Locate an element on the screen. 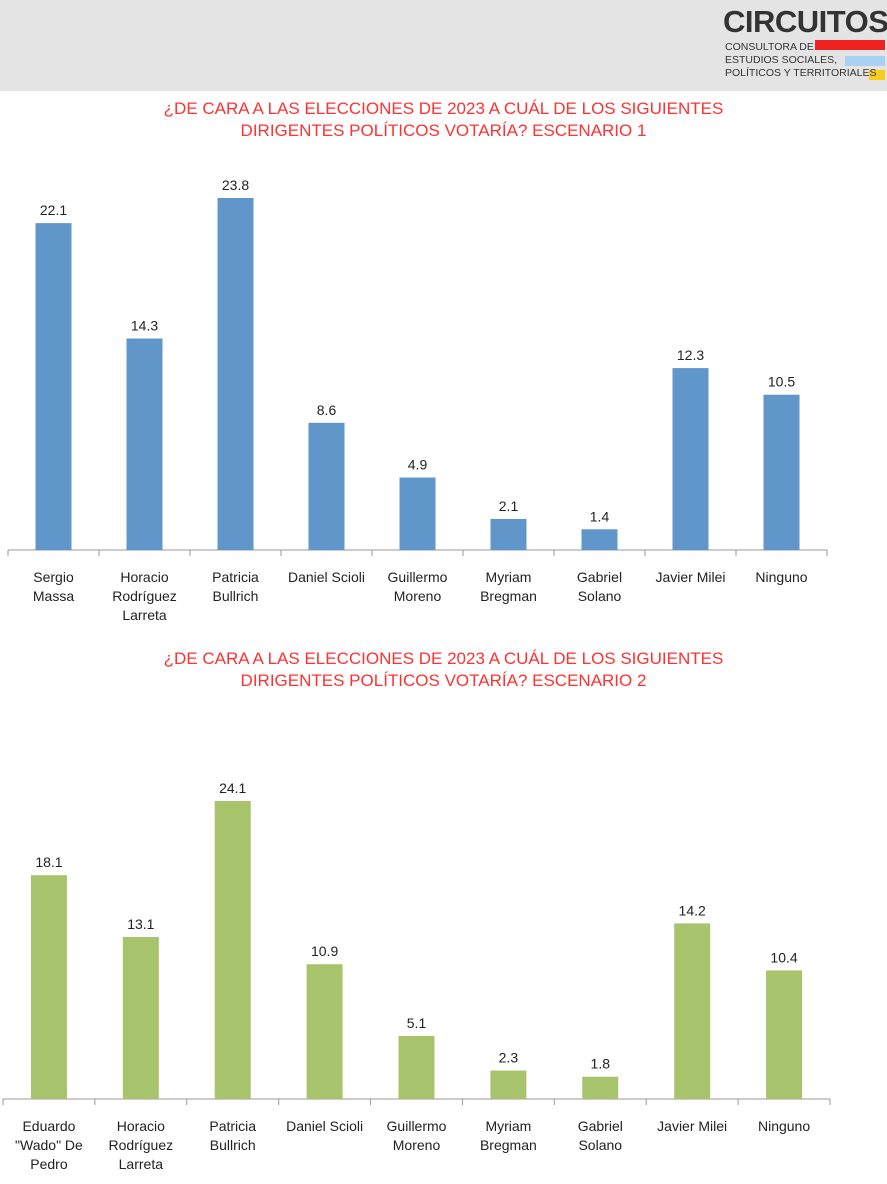 This screenshot has height=1184, width=887. category-label-0: Eduardo "Wado" De Pedro is located at coordinates (49, 1145).